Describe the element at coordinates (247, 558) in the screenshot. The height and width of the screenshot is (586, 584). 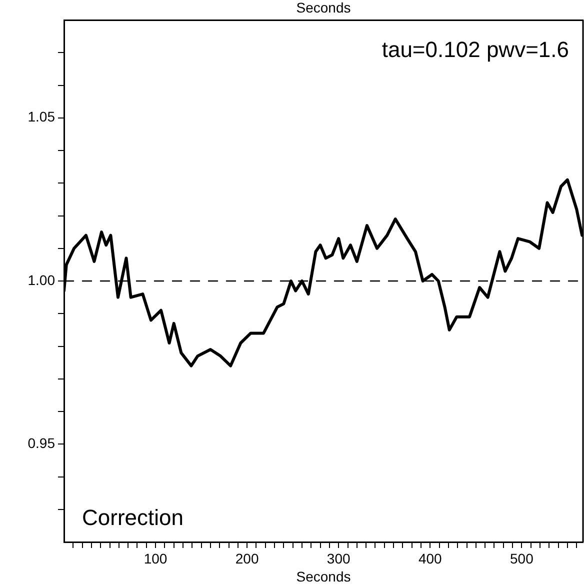
I see `x-tick-label: 200` at that location.